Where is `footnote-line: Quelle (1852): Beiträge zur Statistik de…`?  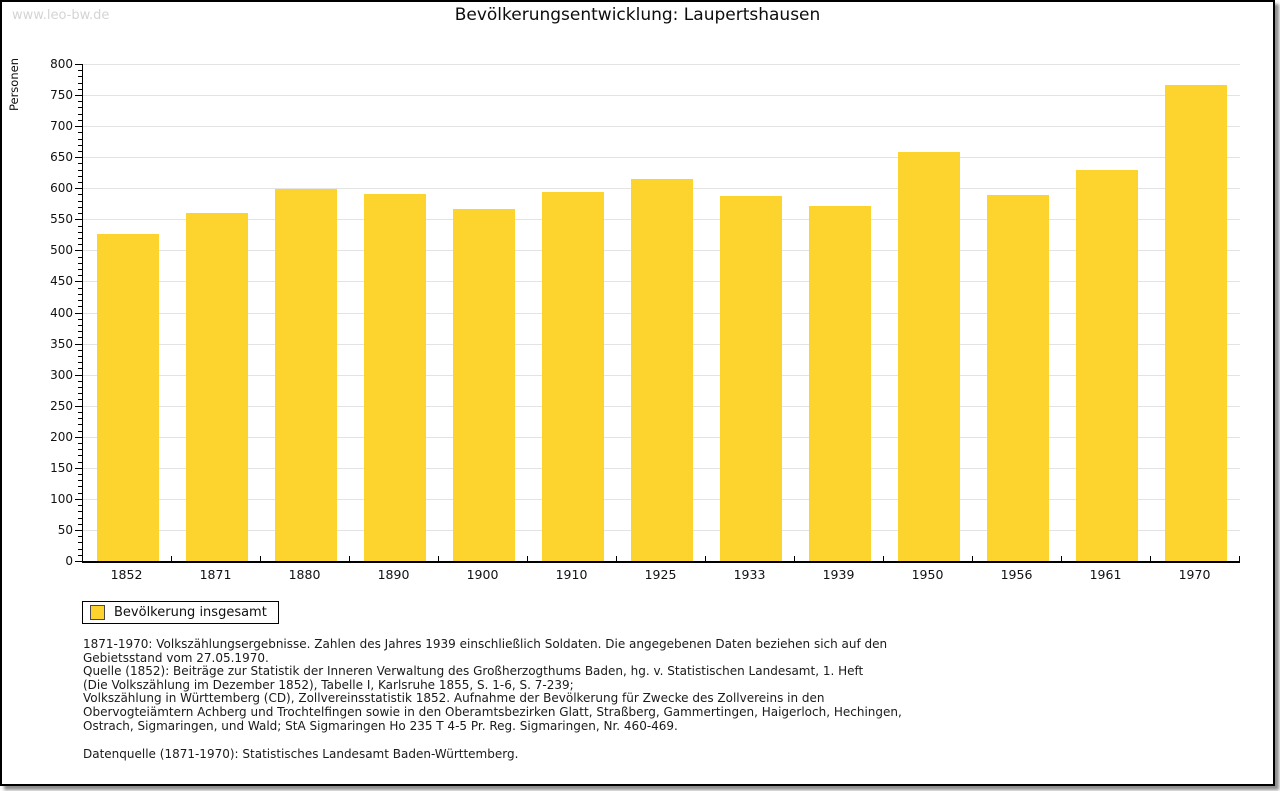
footnote-line: Quelle (1852): Beiträge zur Statistik de… is located at coordinates (473, 671).